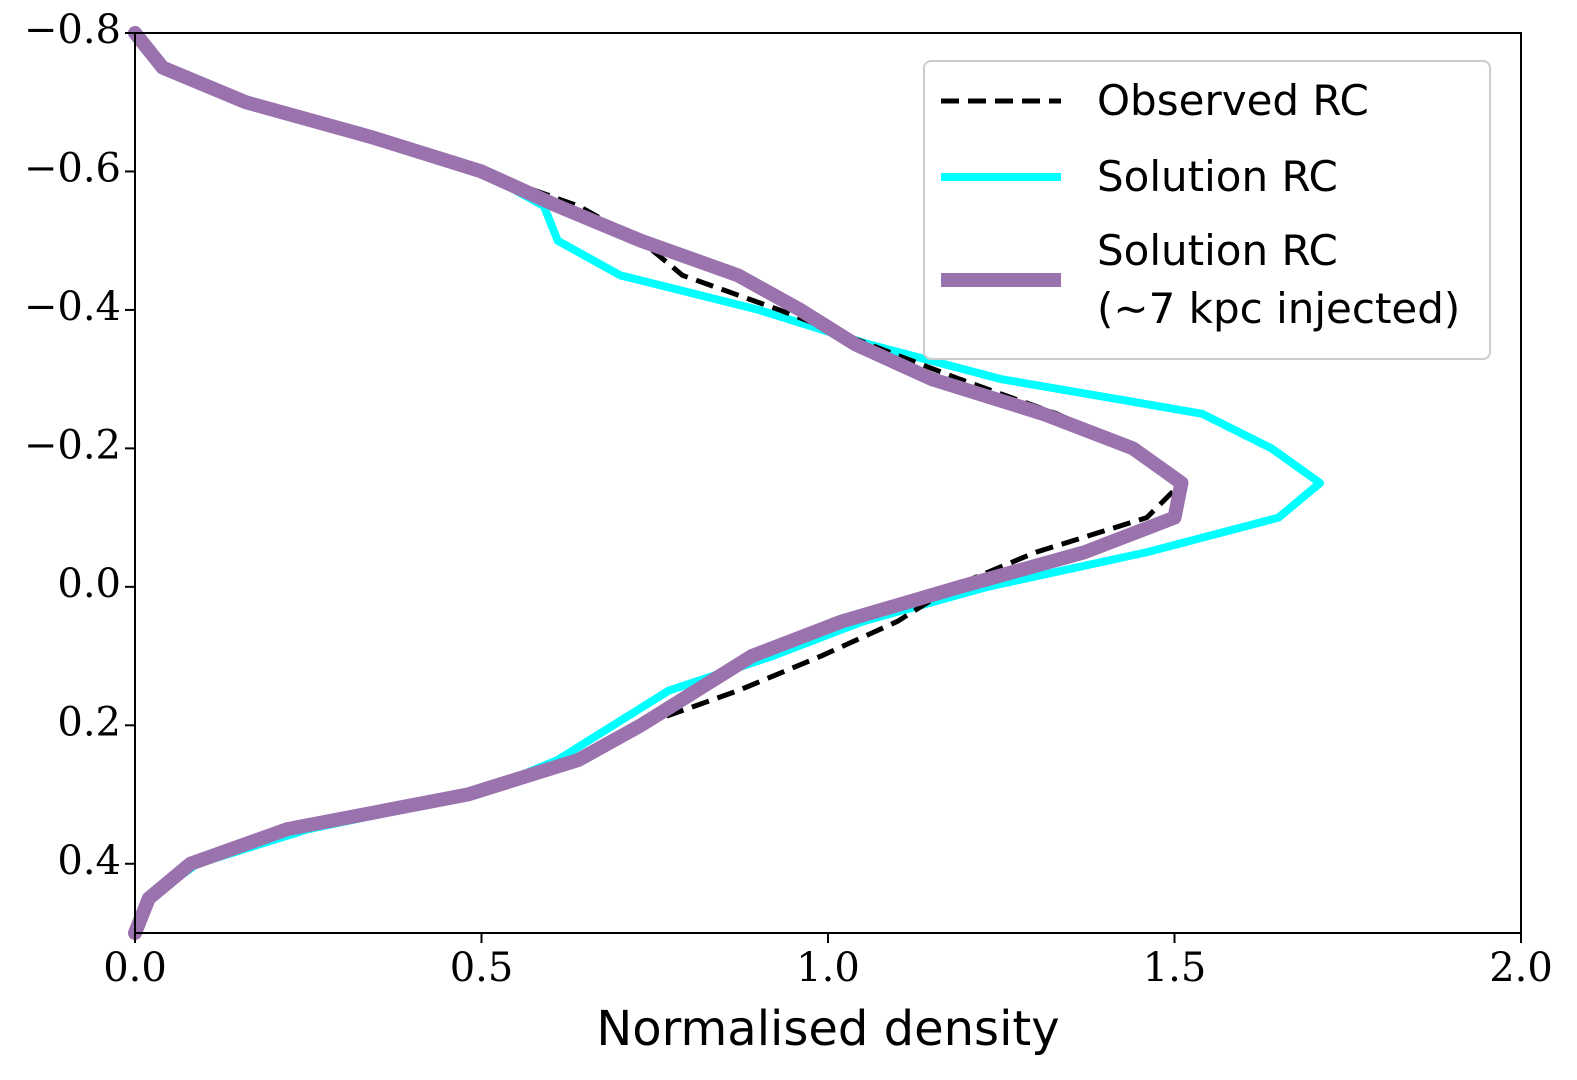 The width and height of the screenshot is (1577, 1080). What do you see at coordinates (72, 307) in the screenshot?
I see `y-tick-label: −0.4` at bounding box center [72, 307].